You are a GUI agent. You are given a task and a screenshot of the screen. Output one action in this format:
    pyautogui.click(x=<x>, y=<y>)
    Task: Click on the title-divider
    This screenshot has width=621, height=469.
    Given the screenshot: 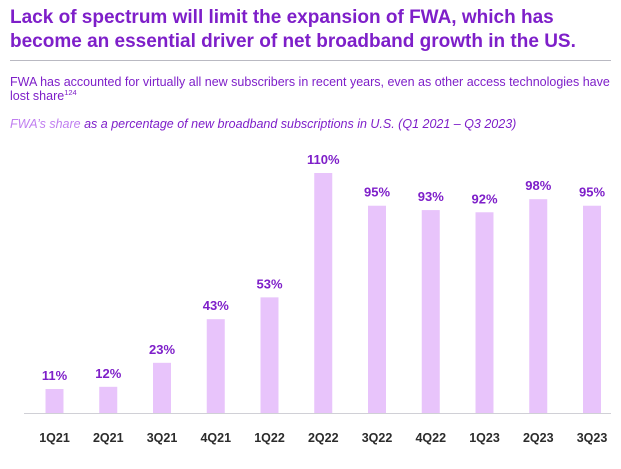 What is the action you would take?
    pyautogui.click(x=310, y=60)
    